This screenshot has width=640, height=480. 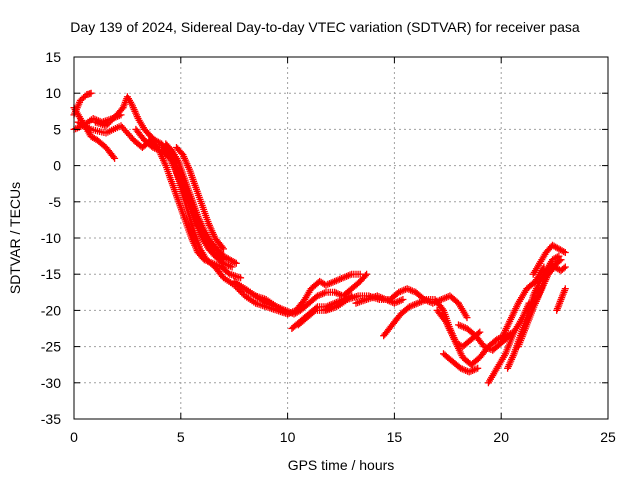 What do you see at coordinates (341, 465) in the screenshot?
I see `x-axis-label: GPS time / hours` at bounding box center [341, 465].